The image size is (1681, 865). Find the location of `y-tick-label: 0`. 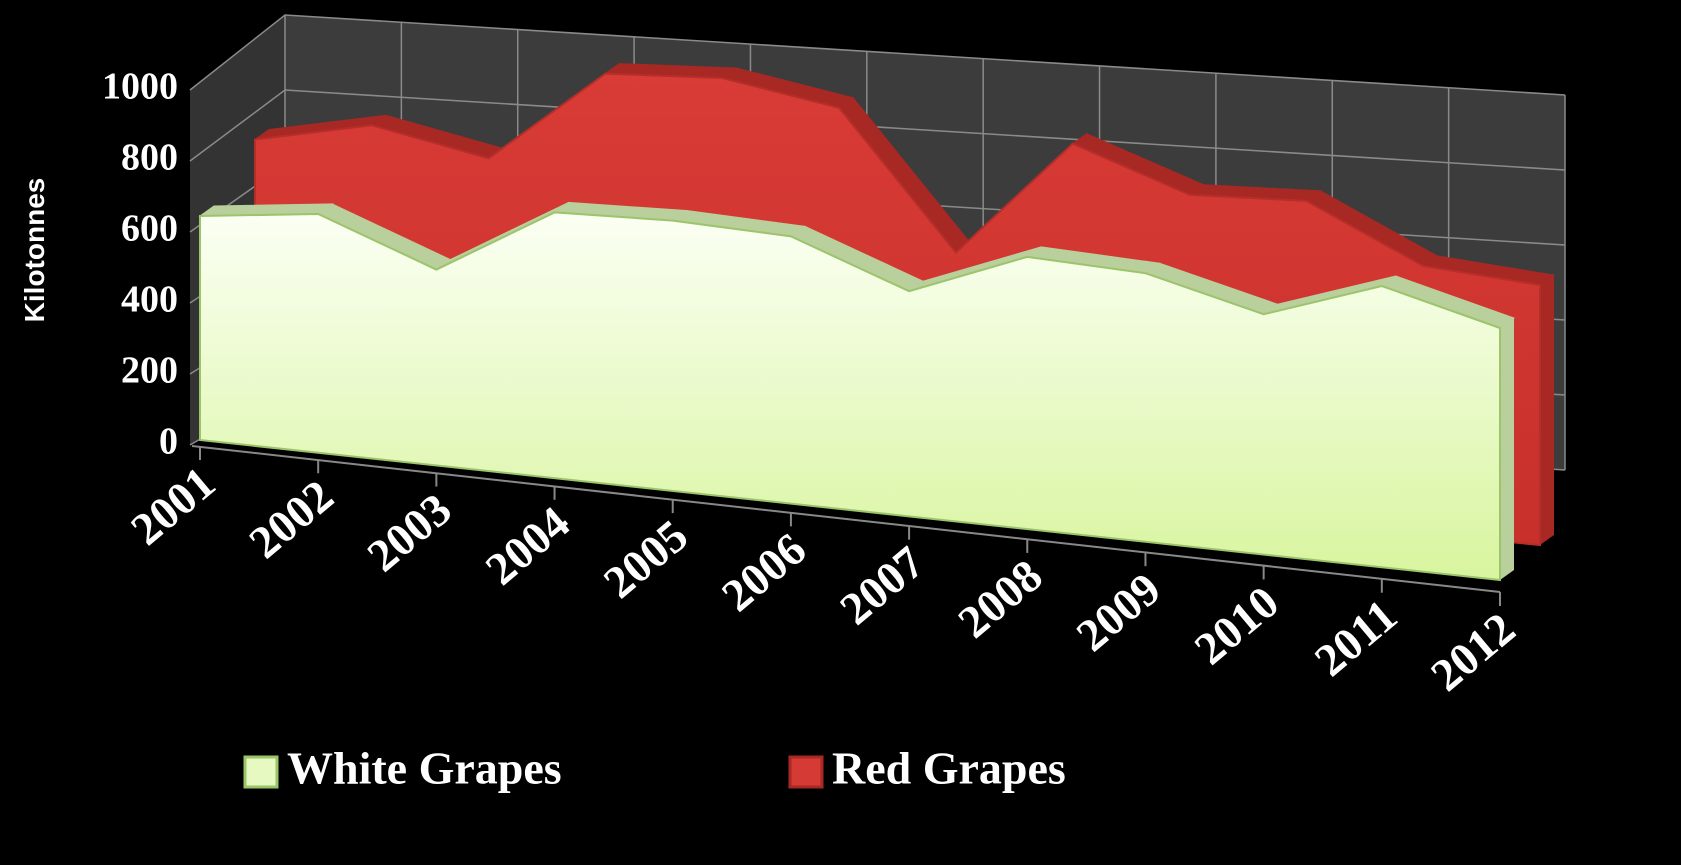

y-tick-label: 0 is located at coordinates (168, 442).